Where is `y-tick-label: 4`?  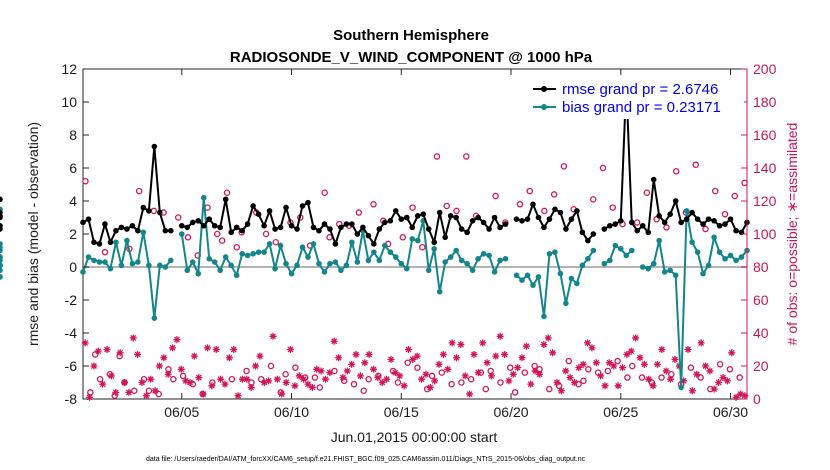 y-tick-label: 4 is located at coordinates (73, 201).